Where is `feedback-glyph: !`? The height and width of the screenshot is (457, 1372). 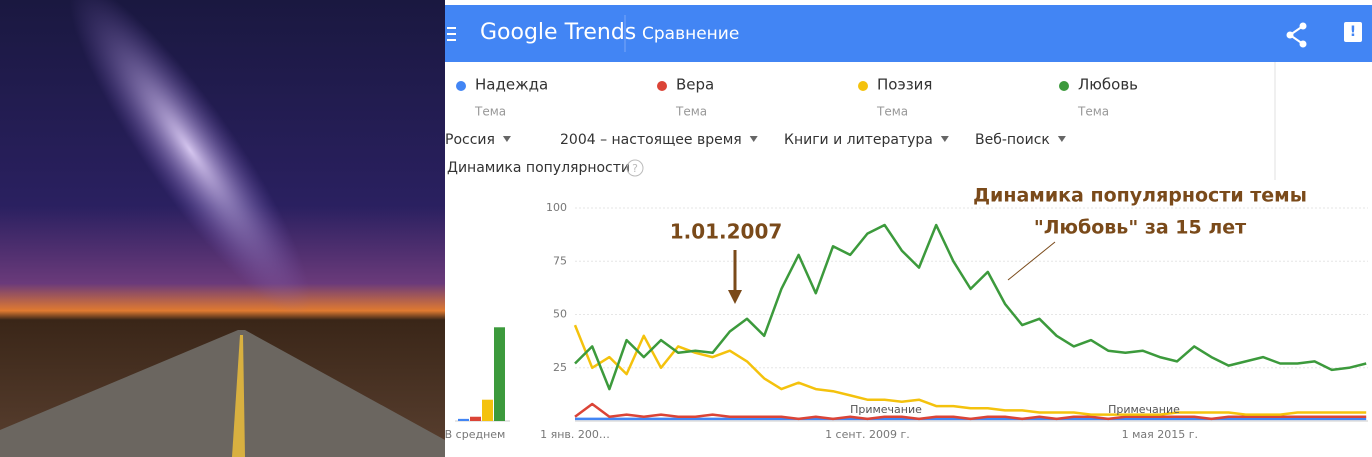
feedback-glyph: ! is located at coordinates (1353, 32).